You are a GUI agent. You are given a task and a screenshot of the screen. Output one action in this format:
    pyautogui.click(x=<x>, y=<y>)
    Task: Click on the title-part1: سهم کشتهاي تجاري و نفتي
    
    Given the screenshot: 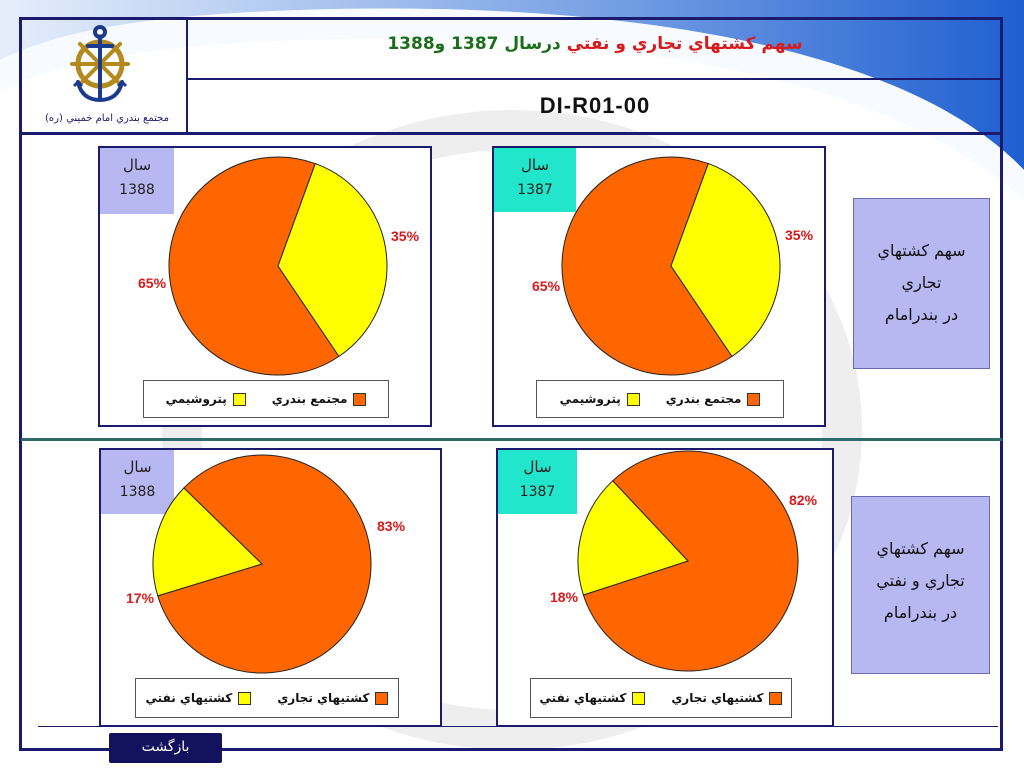 What is the action you would take?
    pyautogui.click(x=684, y=44)
    